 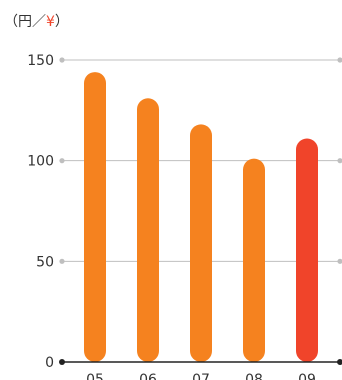 I want to click on x-tick-label-08: 08, so click(x=254, y=376).